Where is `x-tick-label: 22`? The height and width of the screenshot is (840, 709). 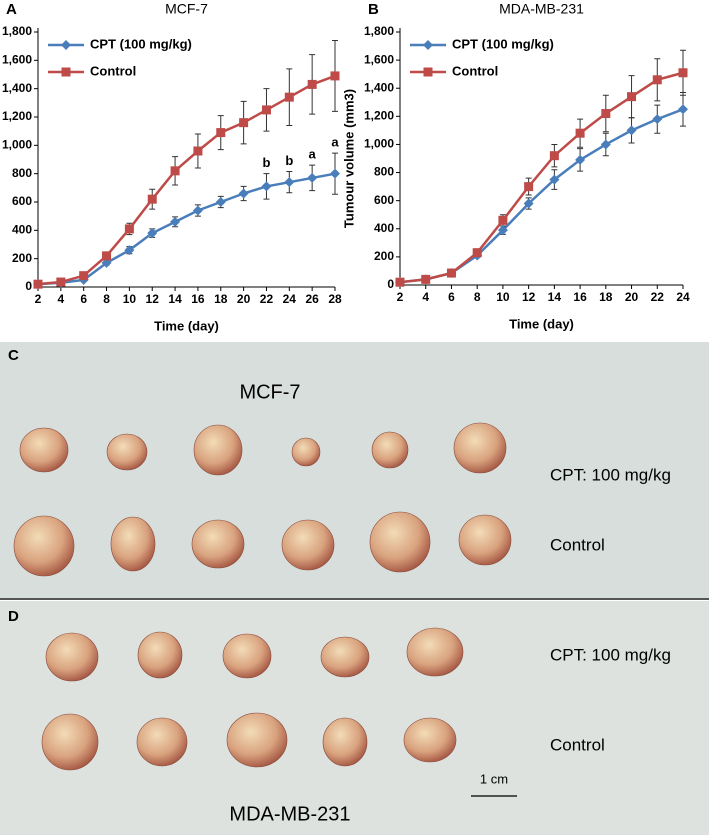
x-tick-label: 22 is located at coordinates (658, 297).